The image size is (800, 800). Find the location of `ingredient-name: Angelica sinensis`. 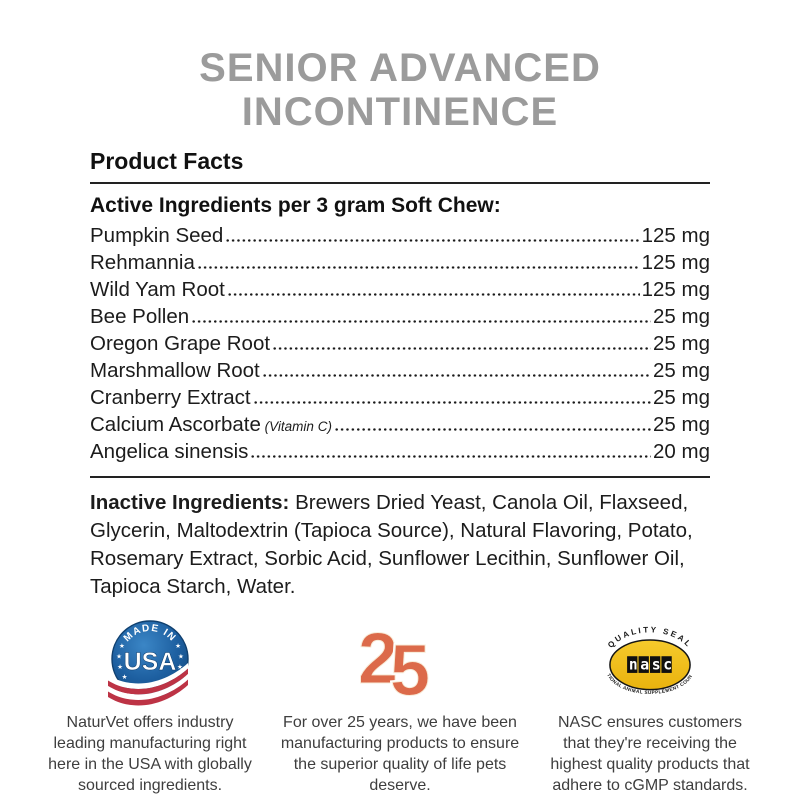

ingredient-name: Angelica sinensis is located at coordinates (169, 451).